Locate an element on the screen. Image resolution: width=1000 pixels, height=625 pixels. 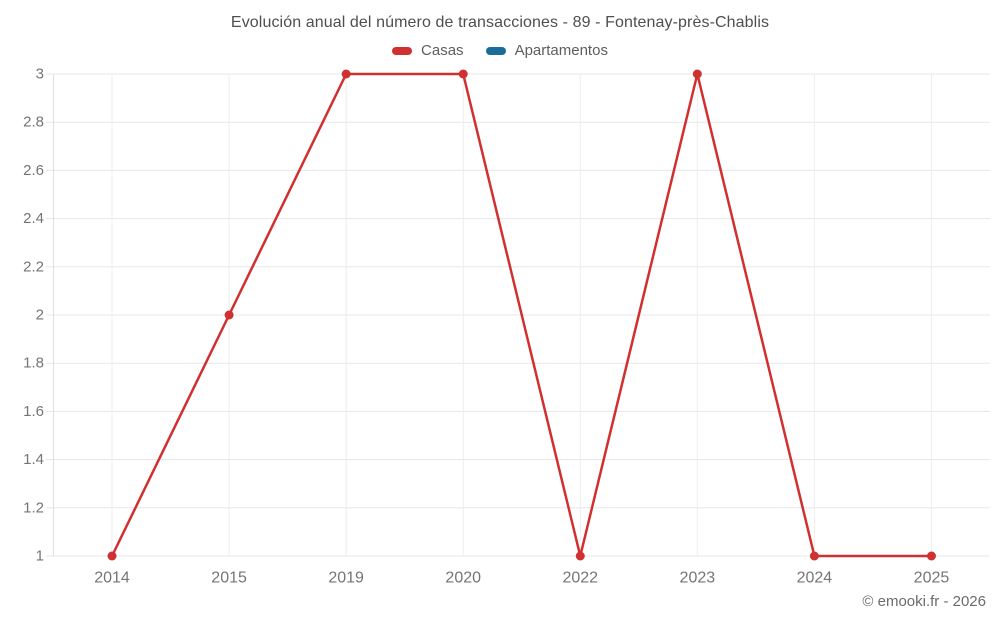
y-tick-label: 1.8 is located at coordinates (33, 363).